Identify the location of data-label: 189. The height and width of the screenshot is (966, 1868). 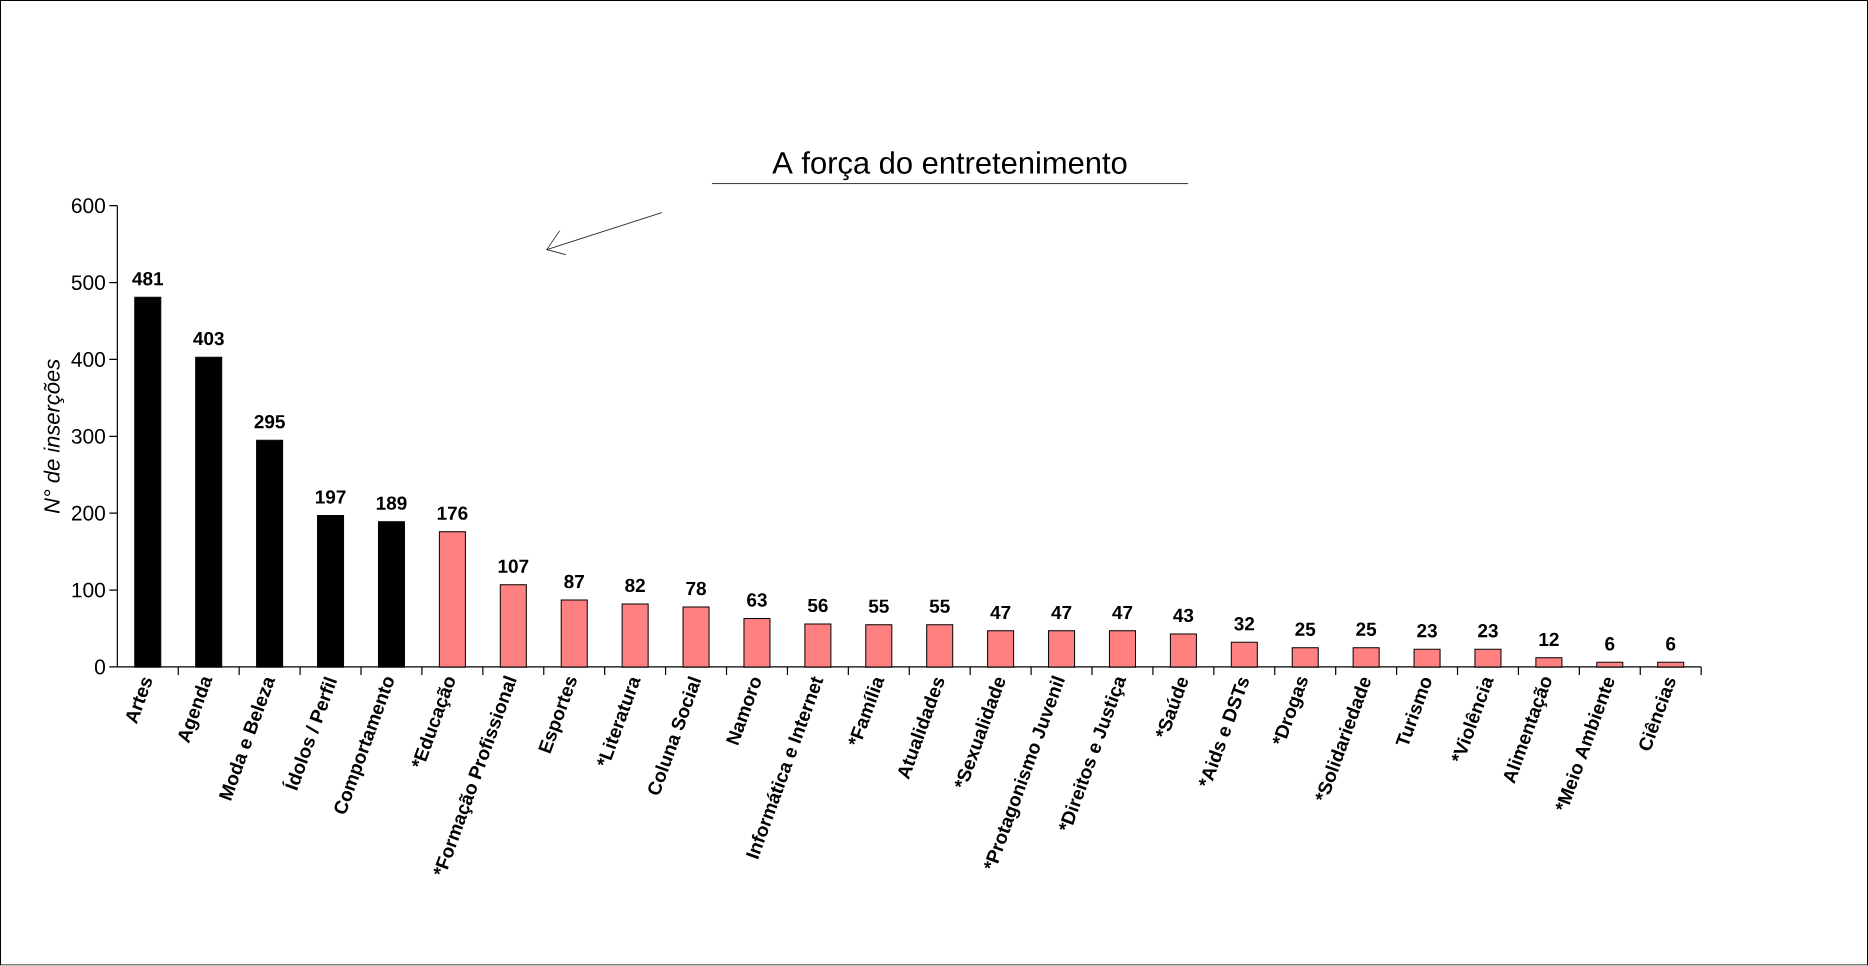
(391, 503).